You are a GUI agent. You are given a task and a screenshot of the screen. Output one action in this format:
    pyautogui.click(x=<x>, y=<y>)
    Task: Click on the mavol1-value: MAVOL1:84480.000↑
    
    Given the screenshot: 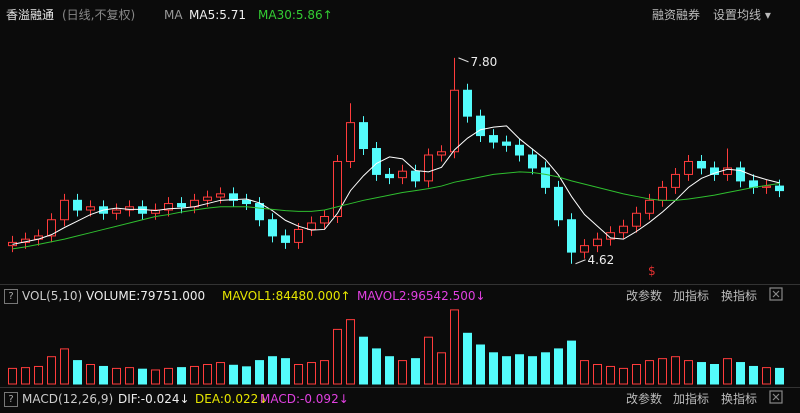 What is the action you would take?
    pyautogui.click(x=286, y=296)
    